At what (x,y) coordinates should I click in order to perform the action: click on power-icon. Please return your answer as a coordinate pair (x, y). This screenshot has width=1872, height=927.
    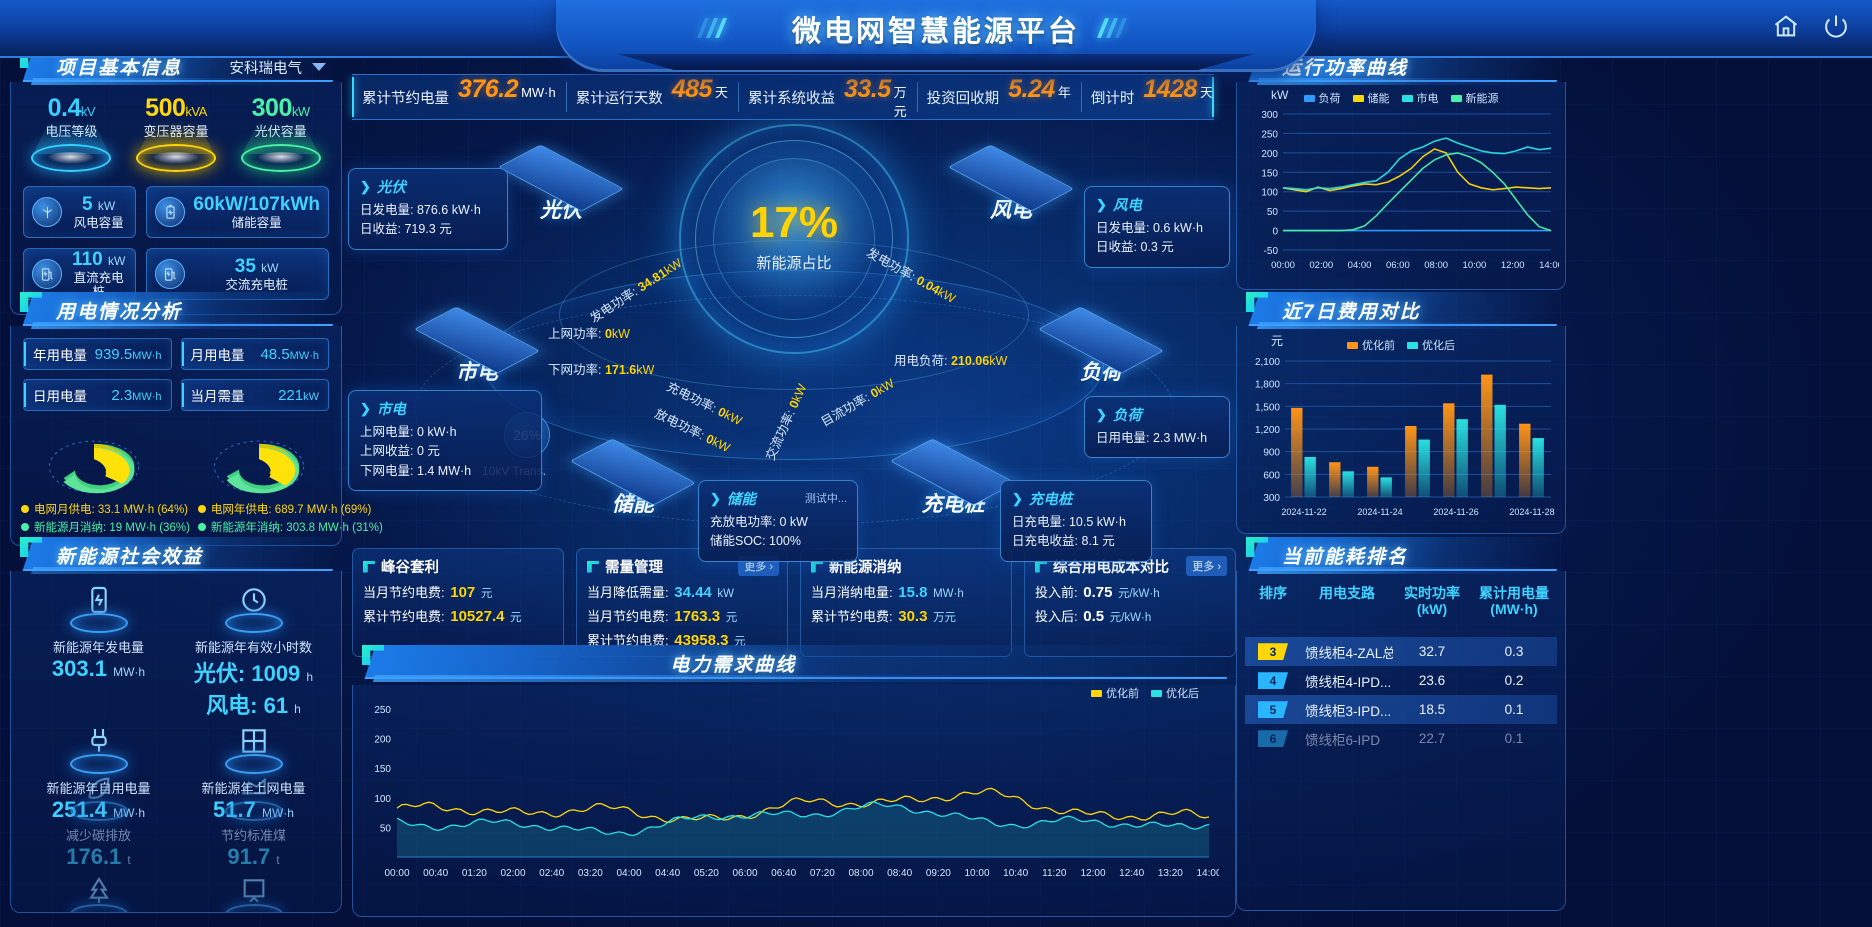
    Looking at the image, I should click on (1836, 28).